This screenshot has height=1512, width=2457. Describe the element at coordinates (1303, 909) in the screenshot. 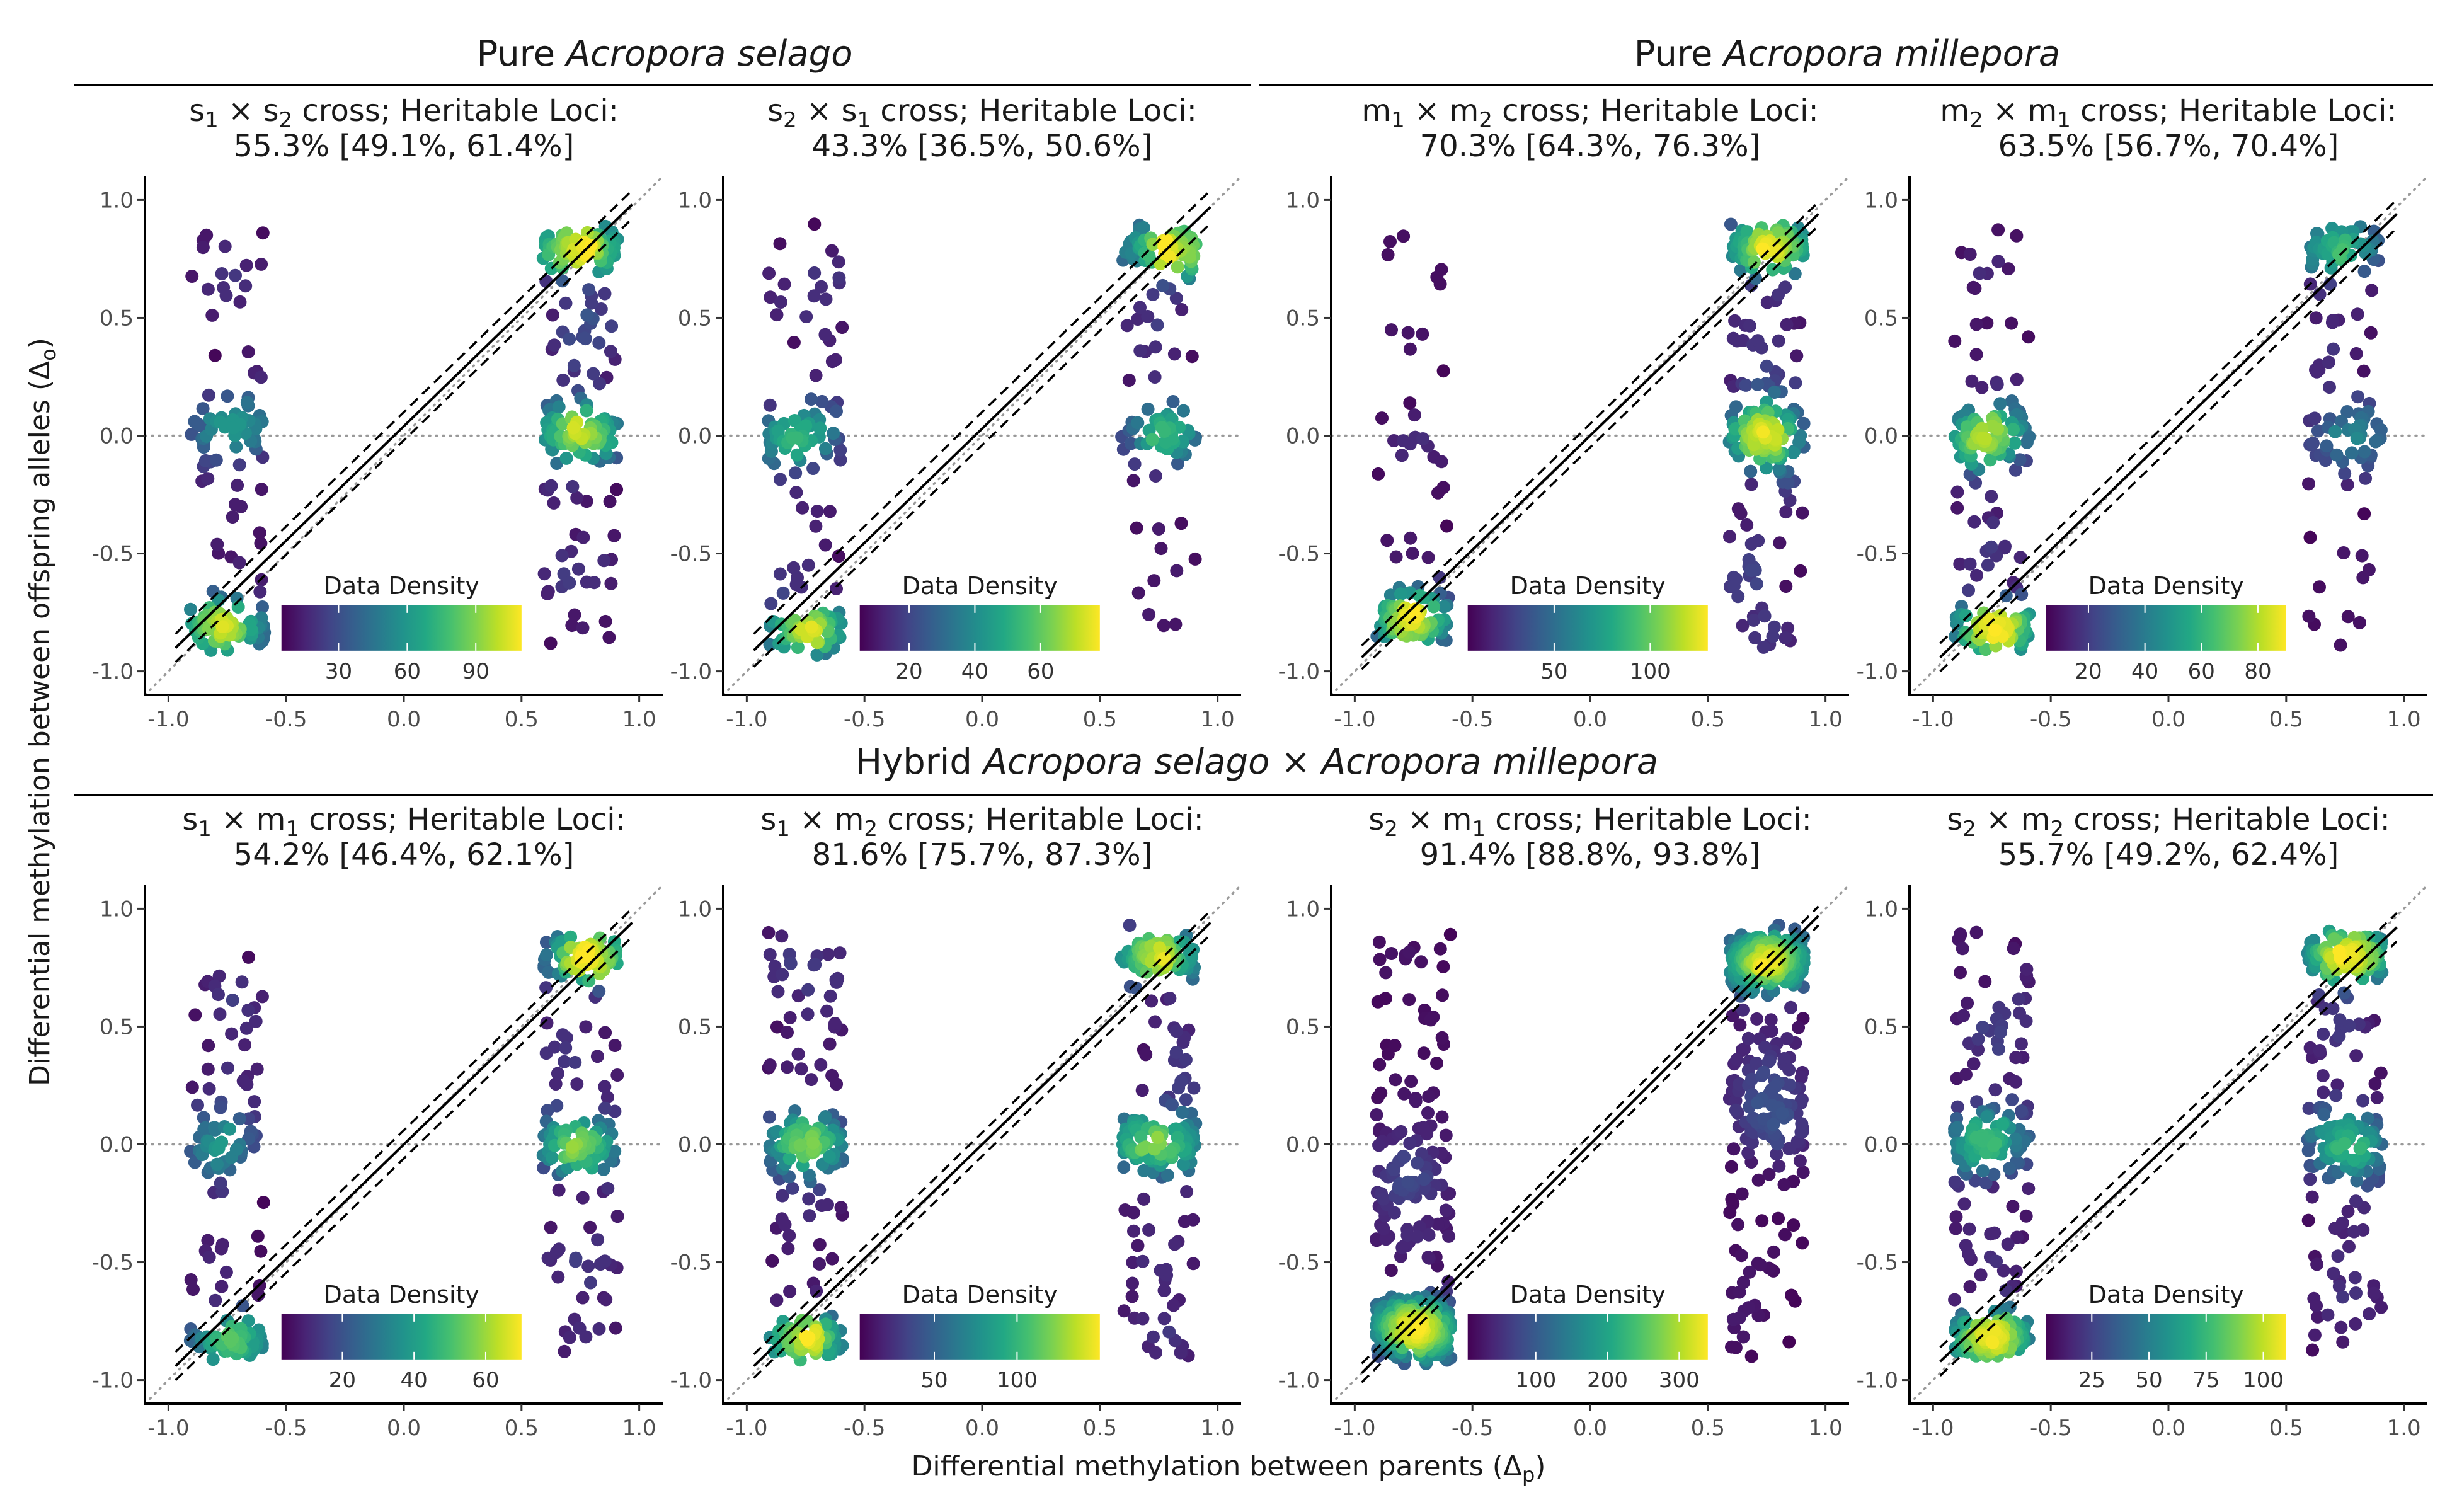

I see `y-tick-label: 1.0` at that location.